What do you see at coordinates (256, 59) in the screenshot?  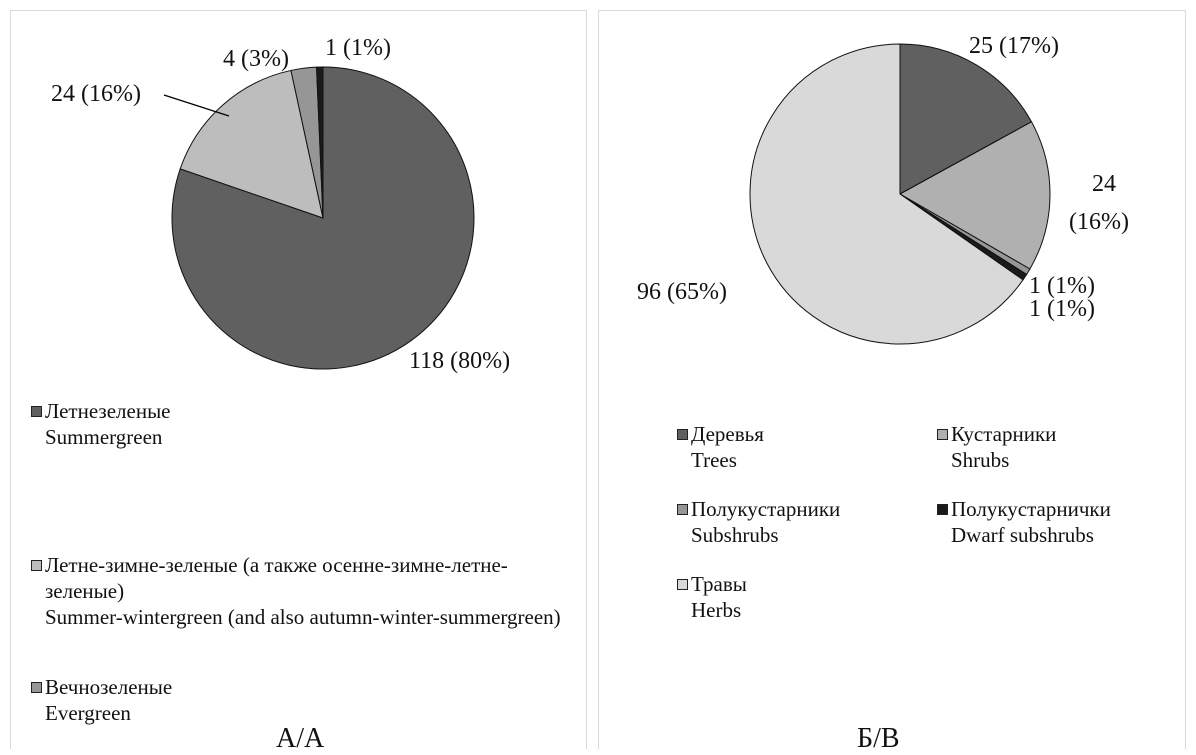 I see `data-label: 4 (3%)` at bounding box center [256, 59].